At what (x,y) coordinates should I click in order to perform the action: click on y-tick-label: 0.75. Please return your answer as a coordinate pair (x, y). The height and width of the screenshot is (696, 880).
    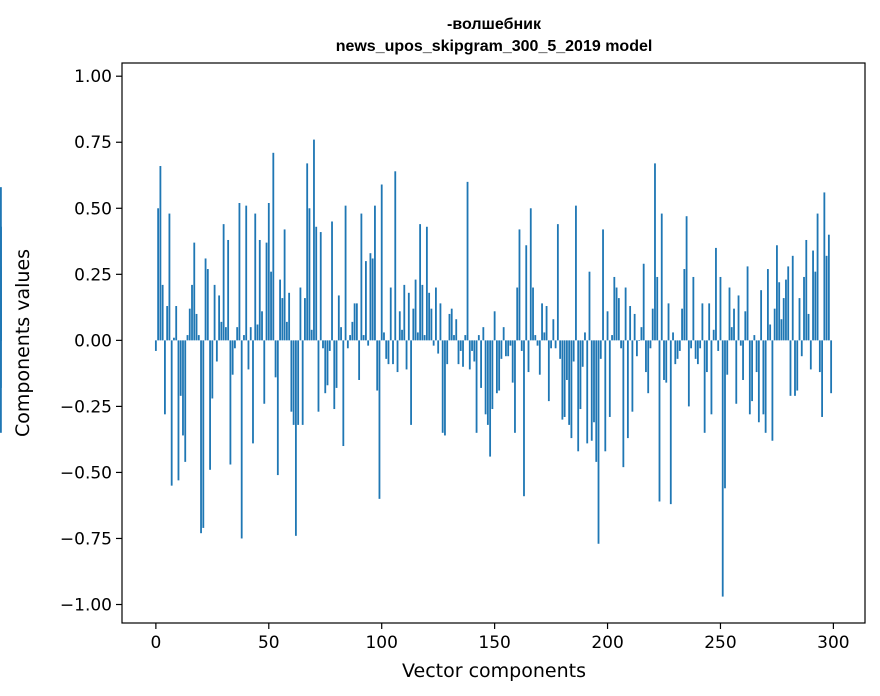
    Looking at the image, I should click on (93, 143).